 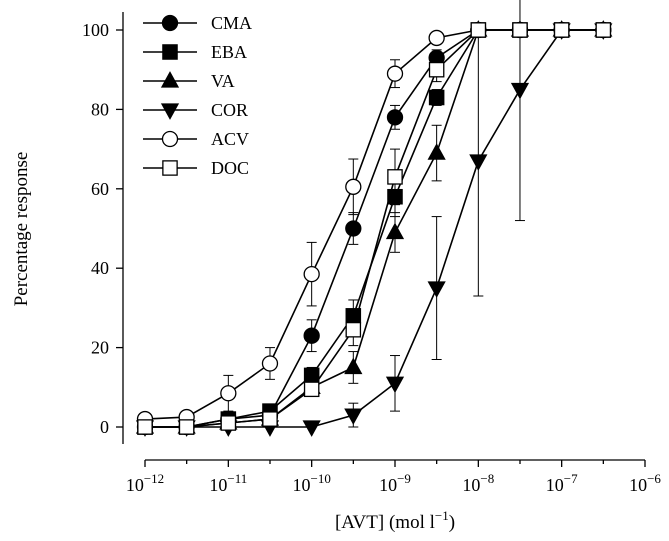 What do you see at coordinates (95, 30) in the screenshot?
I see `y-tick-label: 100` at bounding box center [95, 30].